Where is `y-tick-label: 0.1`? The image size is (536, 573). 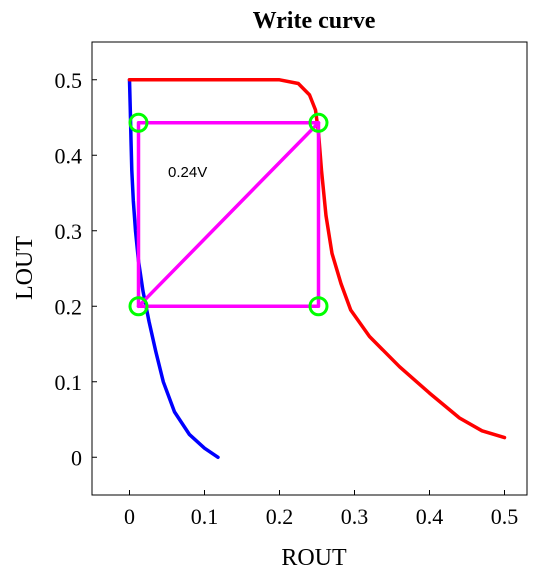
y-tick-label: 0.1 is located at coordinates (69, 382).